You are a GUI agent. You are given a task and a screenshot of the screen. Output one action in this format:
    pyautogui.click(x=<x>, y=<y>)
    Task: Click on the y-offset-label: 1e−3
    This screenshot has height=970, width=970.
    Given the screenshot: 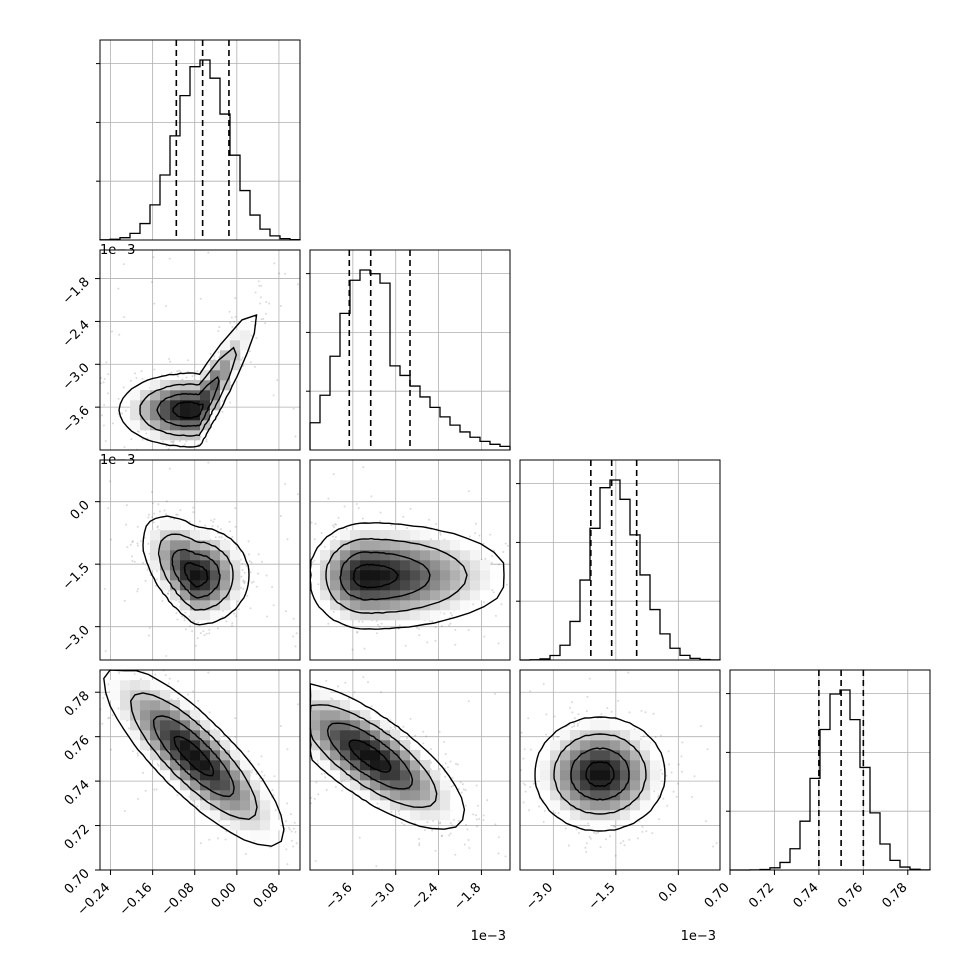 What is the action you would take?
    pyautogui.click(x=117, y=460)
    